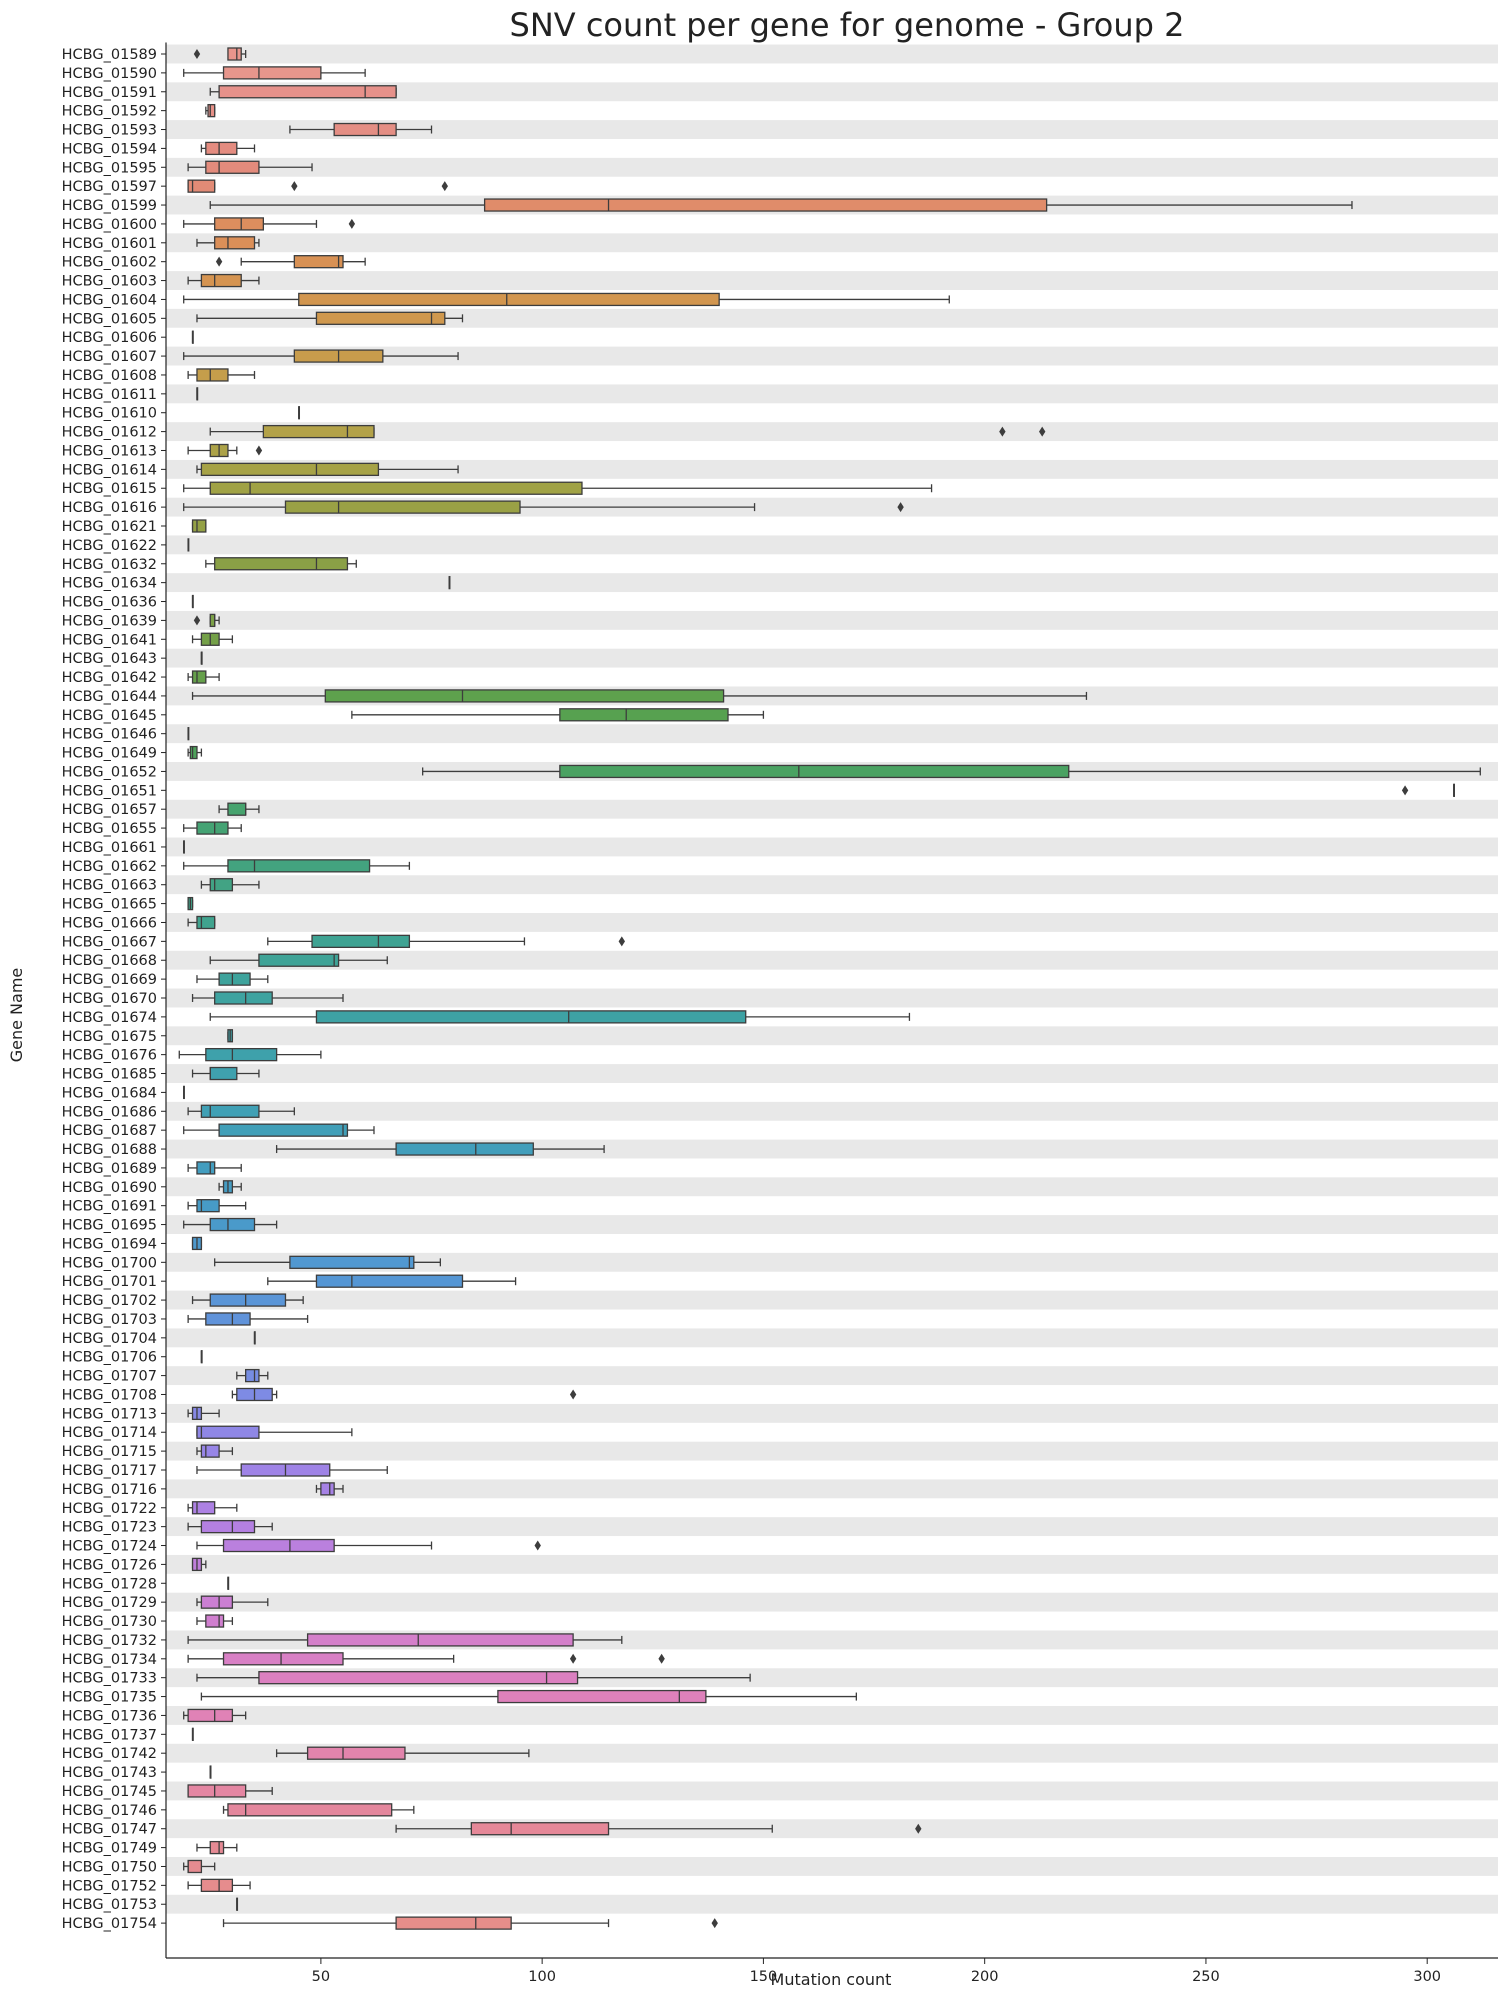 This screenshot has width=1509, height=2000. What do you see at coordinates (109, 244) in the screenshot?
I see `y-tick-label: HCBG_01601` at bounding box center [109, 244].